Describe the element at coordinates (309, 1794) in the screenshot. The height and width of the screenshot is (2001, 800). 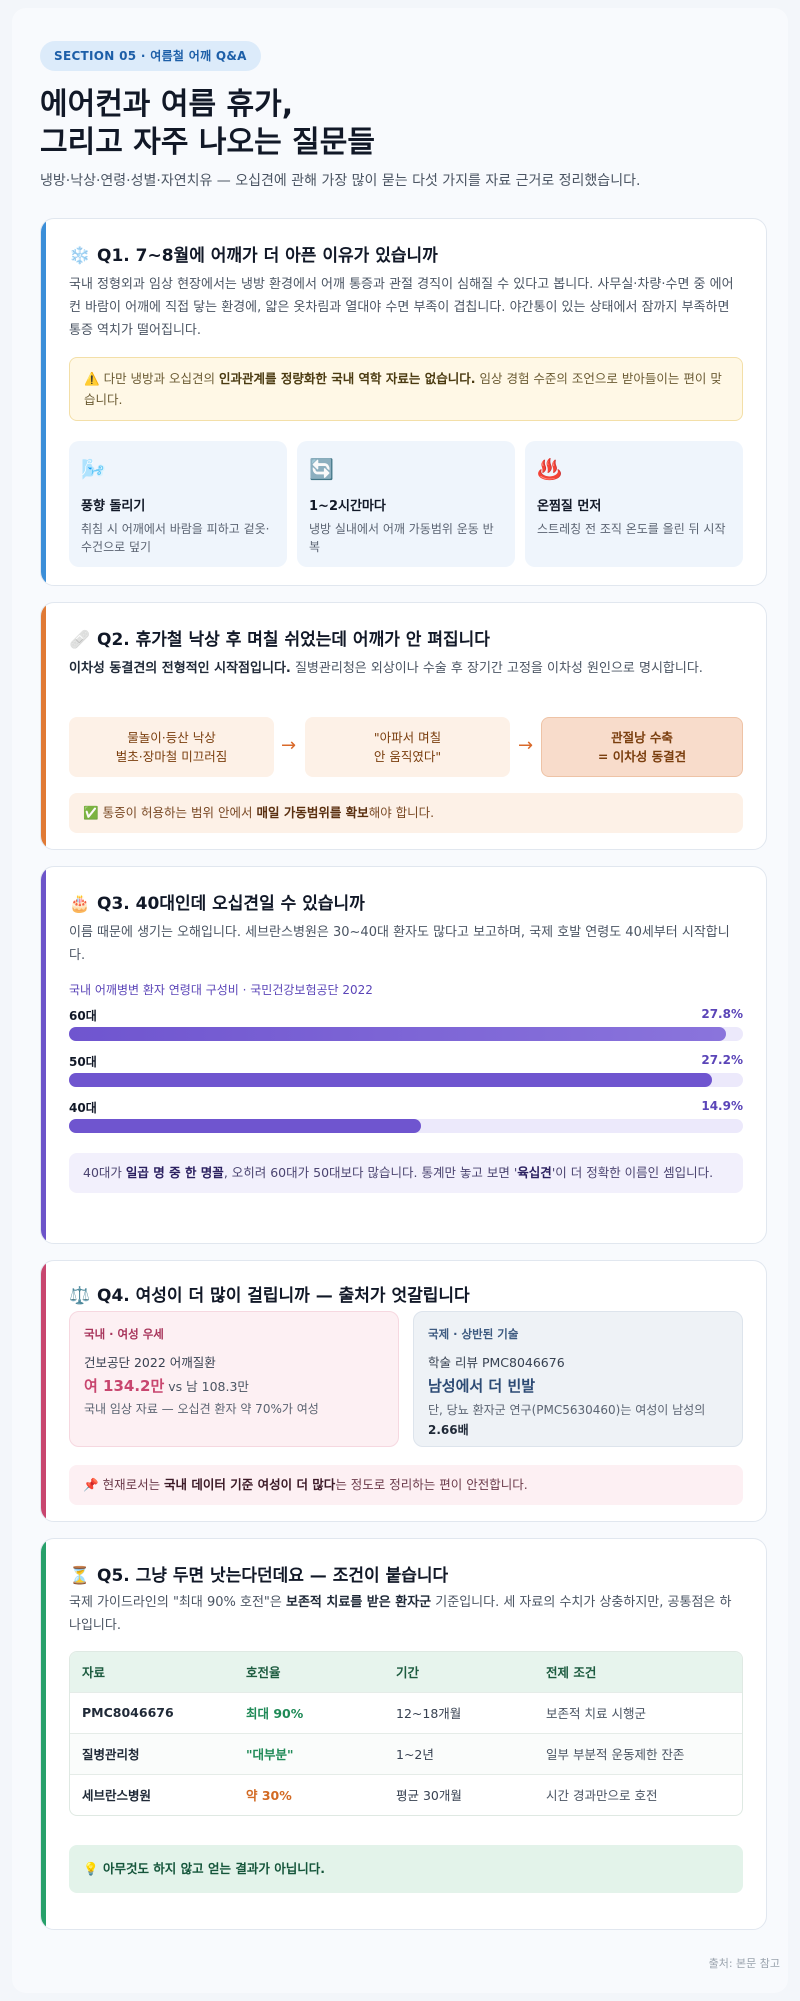
I see `table-cell: 약 30%` at that location.